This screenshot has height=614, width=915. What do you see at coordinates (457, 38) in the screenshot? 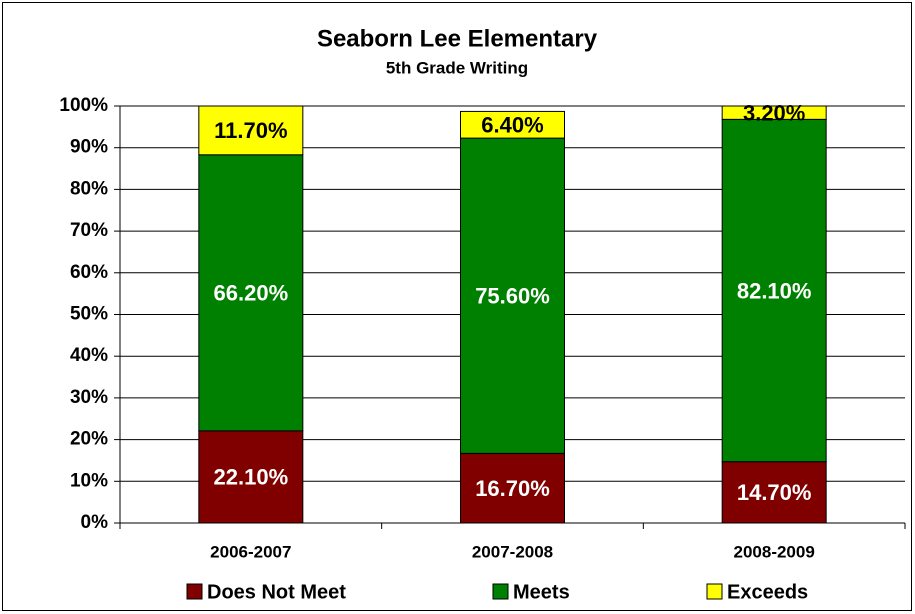
I see `chart-title: Seaborn Lee Elementary` at bounding box center [457, 38].